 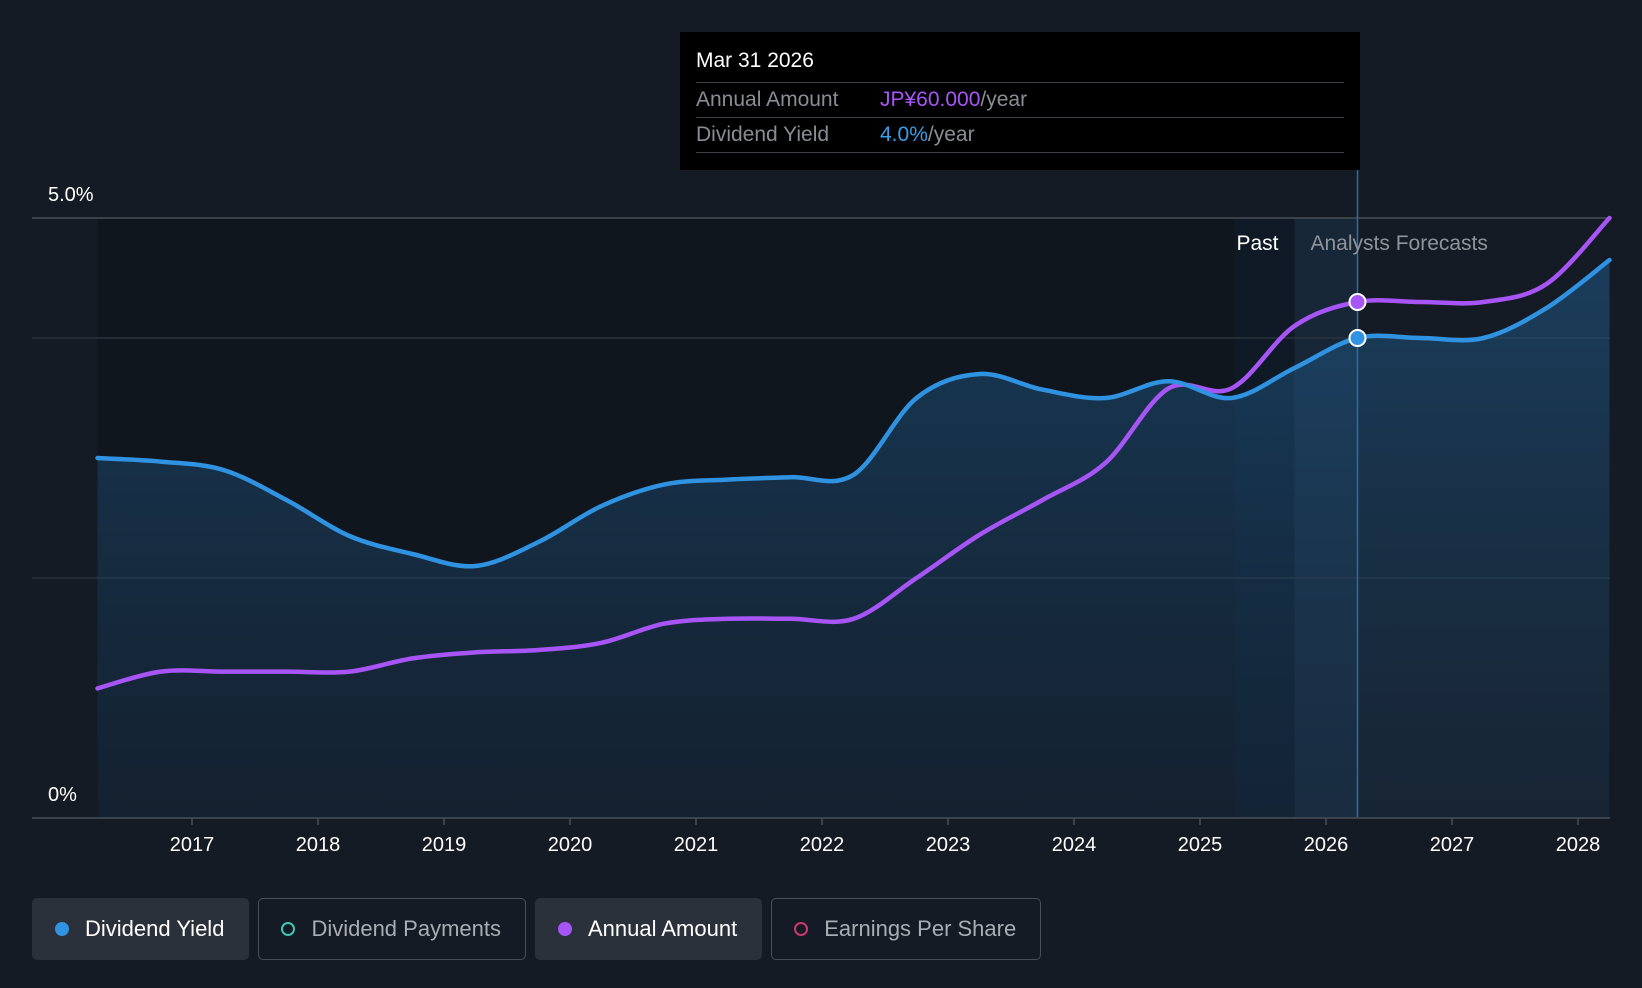 I want to click on dividend-yield-hover-marker, so click(x=1357, y=338).